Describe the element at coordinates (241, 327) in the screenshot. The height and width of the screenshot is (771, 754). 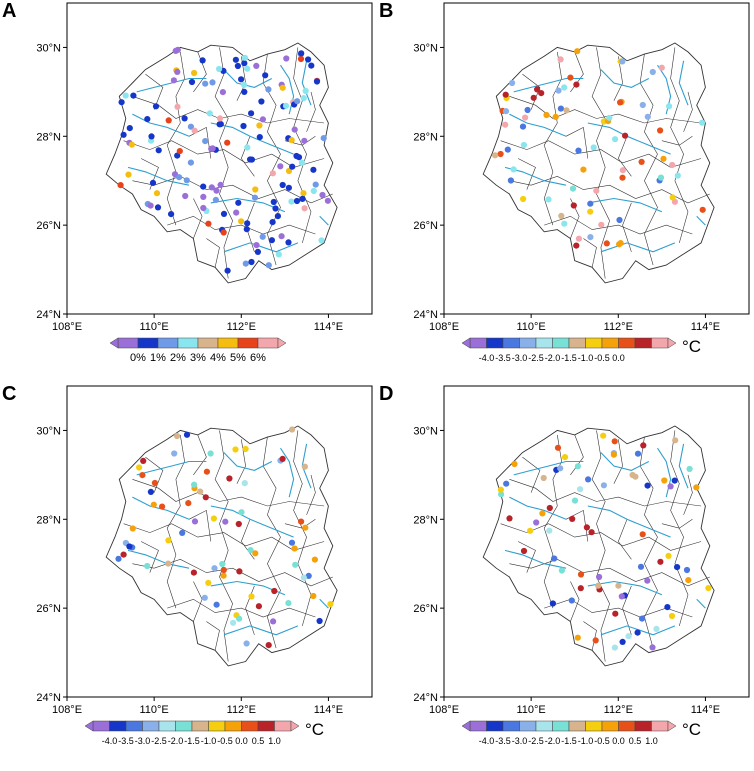
I see `lon-tick-label: 112°E` at that location.